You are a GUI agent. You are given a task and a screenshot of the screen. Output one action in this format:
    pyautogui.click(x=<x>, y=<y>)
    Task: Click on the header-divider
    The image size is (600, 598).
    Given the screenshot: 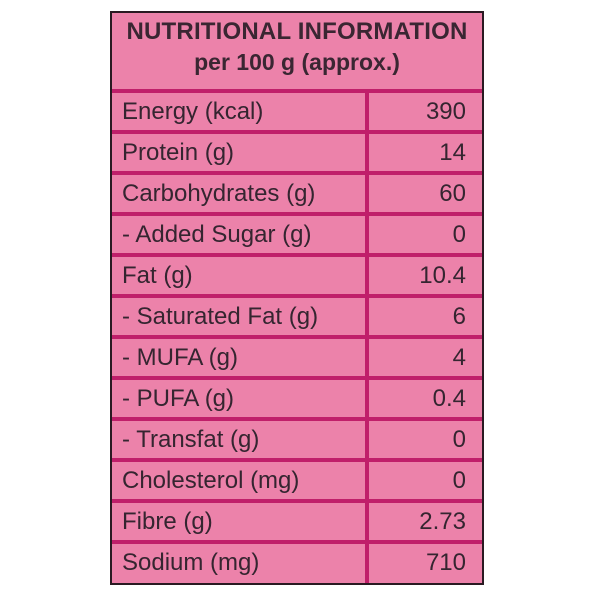 What is the action you would take?
    pyautogui.click(x=297, y=91)
    